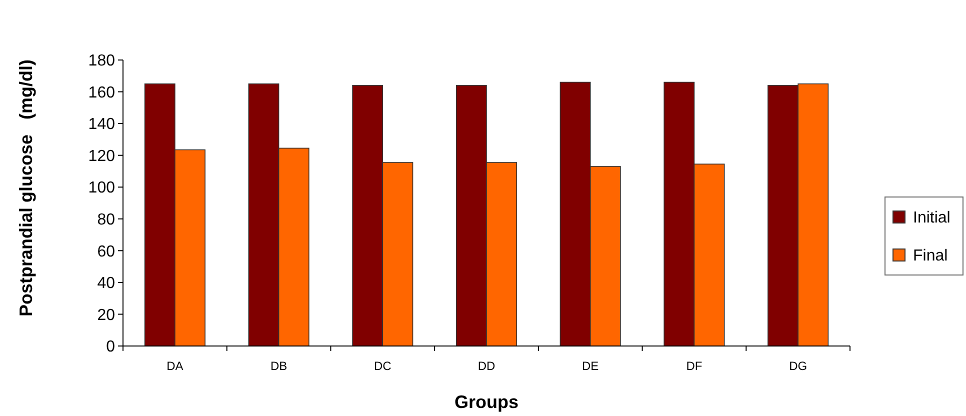  Describe the element at coordinates (26, 188) in the screenshot. I see `y-axis-title: Postprandial glucose (mg/dl)` at that location.